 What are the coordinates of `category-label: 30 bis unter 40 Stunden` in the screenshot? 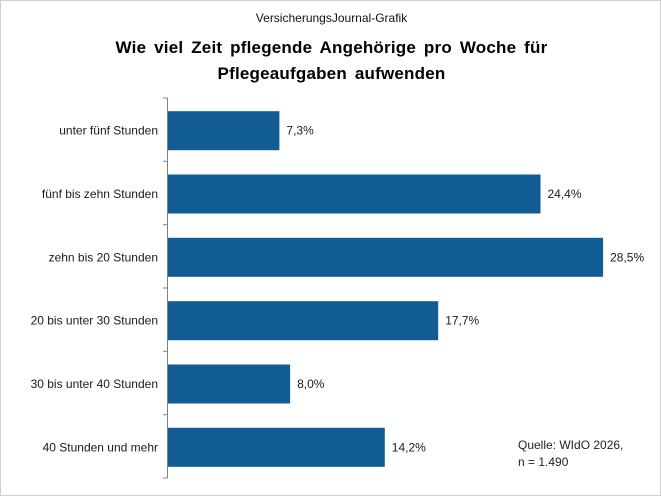 It's located at (94, 384).